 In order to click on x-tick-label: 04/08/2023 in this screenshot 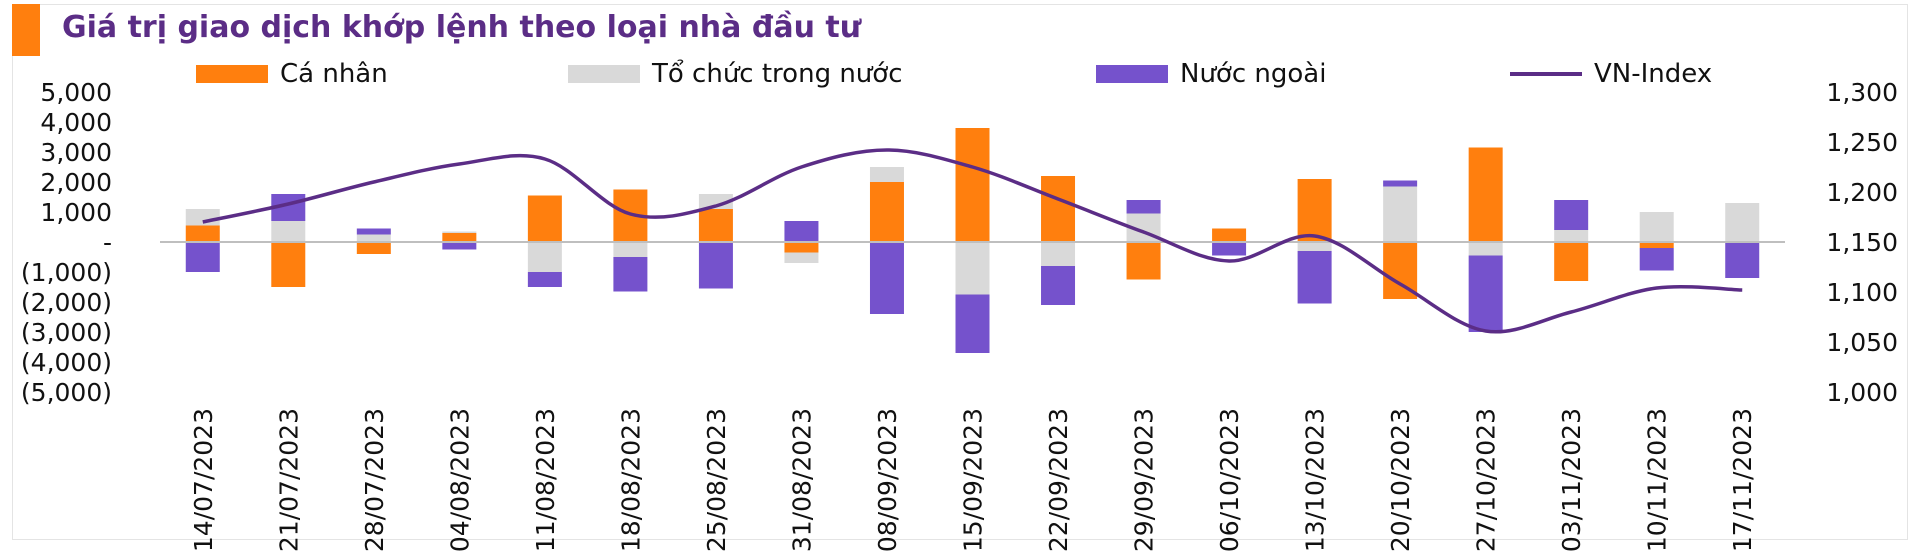, I will do `click(459, 479)`.